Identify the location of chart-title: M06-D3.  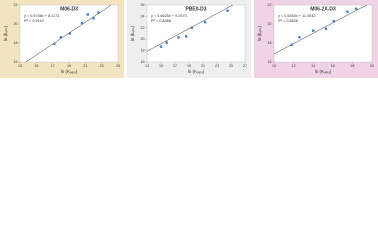
(69, 9).